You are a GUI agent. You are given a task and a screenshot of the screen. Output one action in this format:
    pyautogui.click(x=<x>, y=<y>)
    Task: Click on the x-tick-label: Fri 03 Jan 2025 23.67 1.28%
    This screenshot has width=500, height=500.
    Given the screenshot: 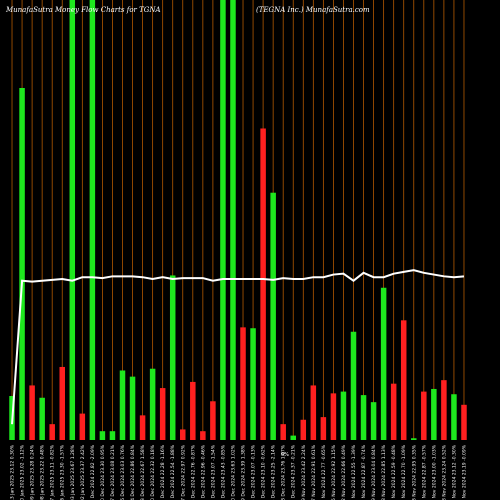 What is the action you would take?
    pyautogui.click(x=73, y=472)
    